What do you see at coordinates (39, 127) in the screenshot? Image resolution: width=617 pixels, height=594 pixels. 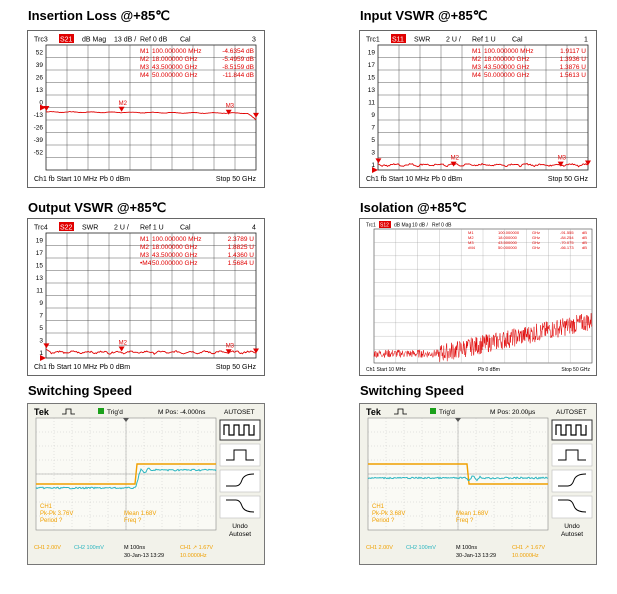 I see `y-tick-label: -26` at bounding box center [39, 127].